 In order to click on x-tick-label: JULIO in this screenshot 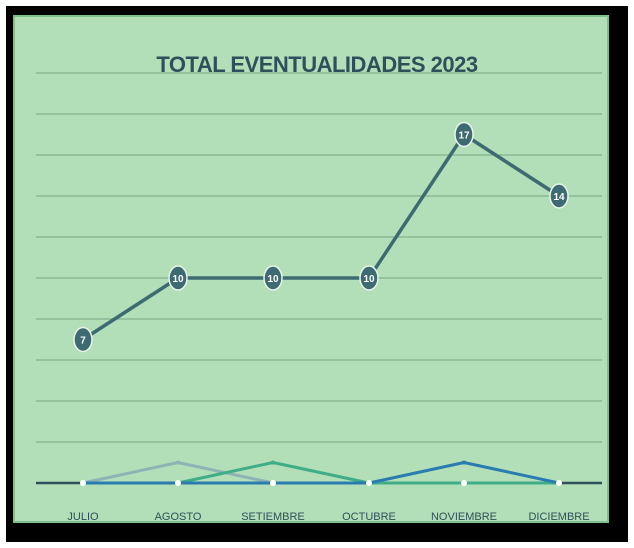, I will do `click(83, 517)`.